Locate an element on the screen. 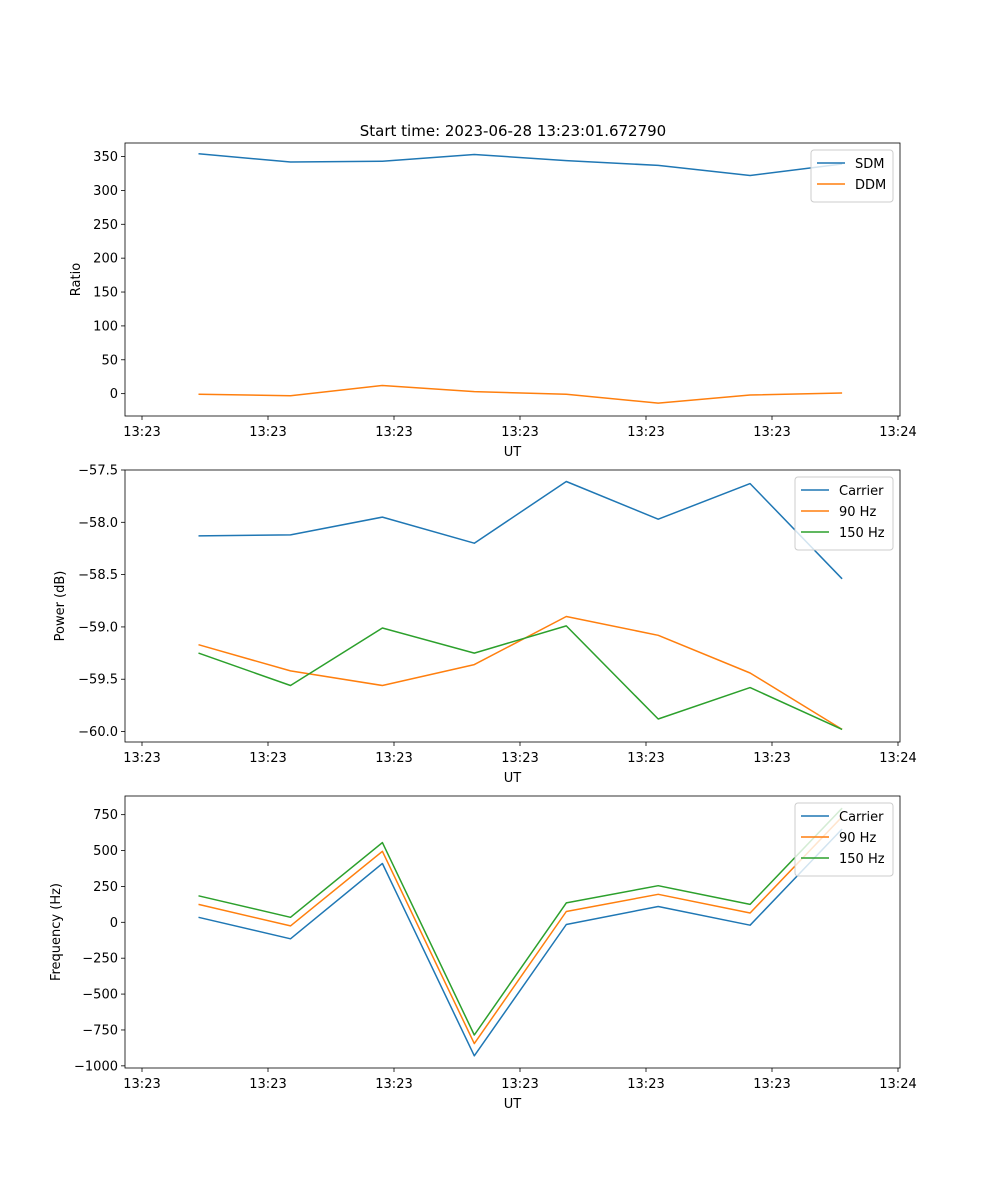 The image size is (1000, 1200). y-tick-label: 300 is located at coordinates (105, 191).